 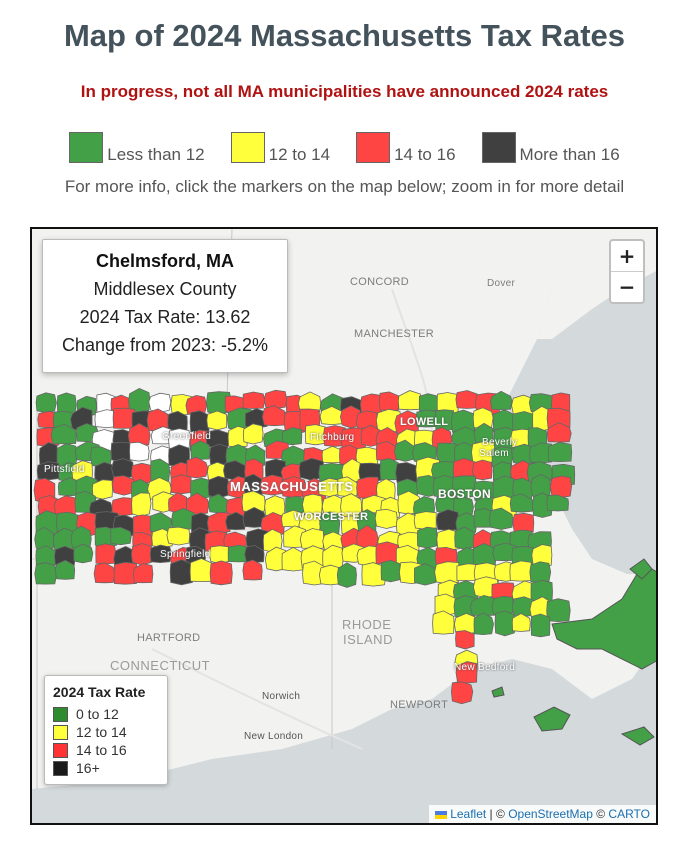 I want to click on leaflet-link: Leaflet, so click(x=468, y=814).